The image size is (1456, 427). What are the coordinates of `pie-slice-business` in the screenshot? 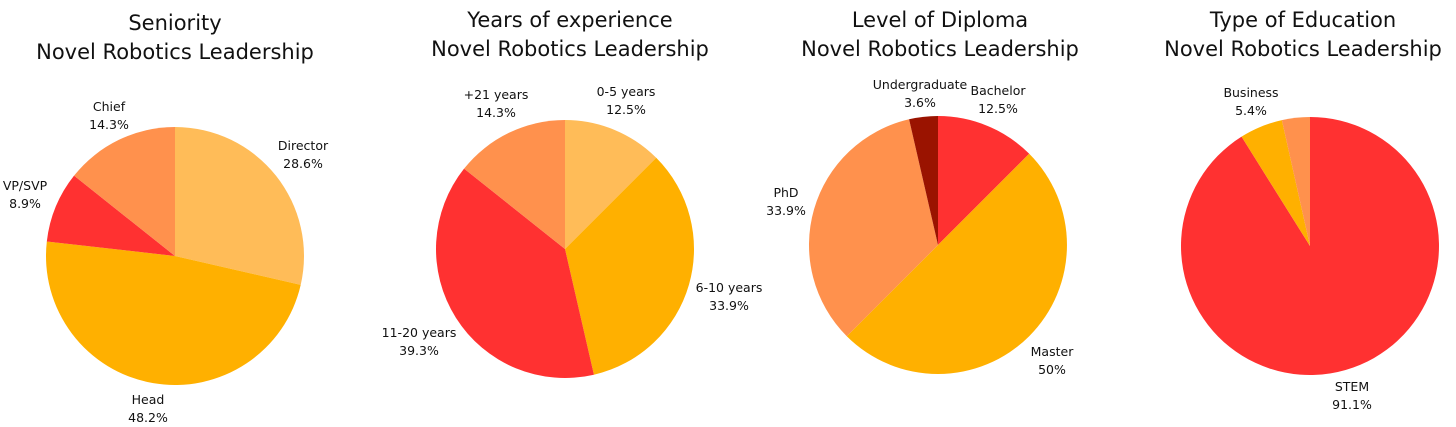 It's located at (1275, 183).